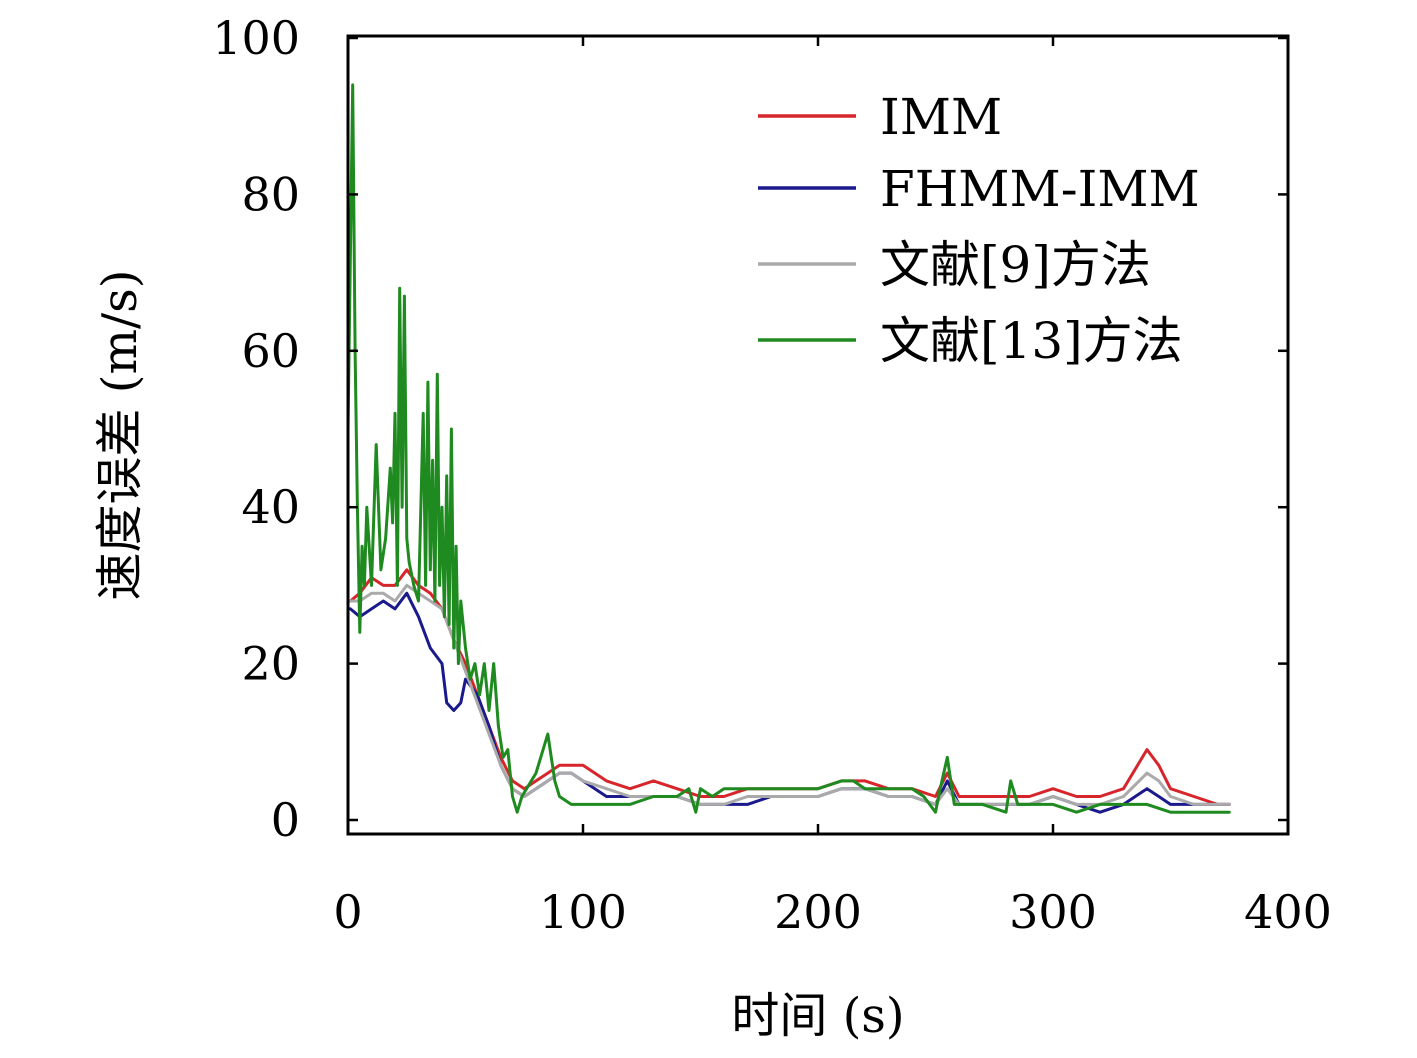 Image resolution: width=1417 pixels, height=1058 pixels. What do you see at coordinates (1015, 265) in the screenshot?
I see `legend-label: 文献[9]方法` at bounding box center [1015, 265].